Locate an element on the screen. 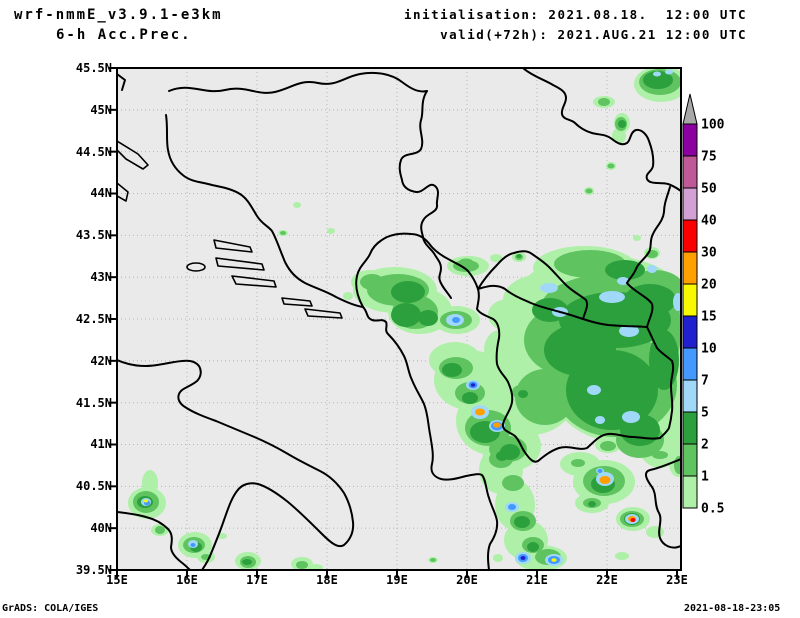  colorbar-label: 40 is located at coordinates (709, 221).